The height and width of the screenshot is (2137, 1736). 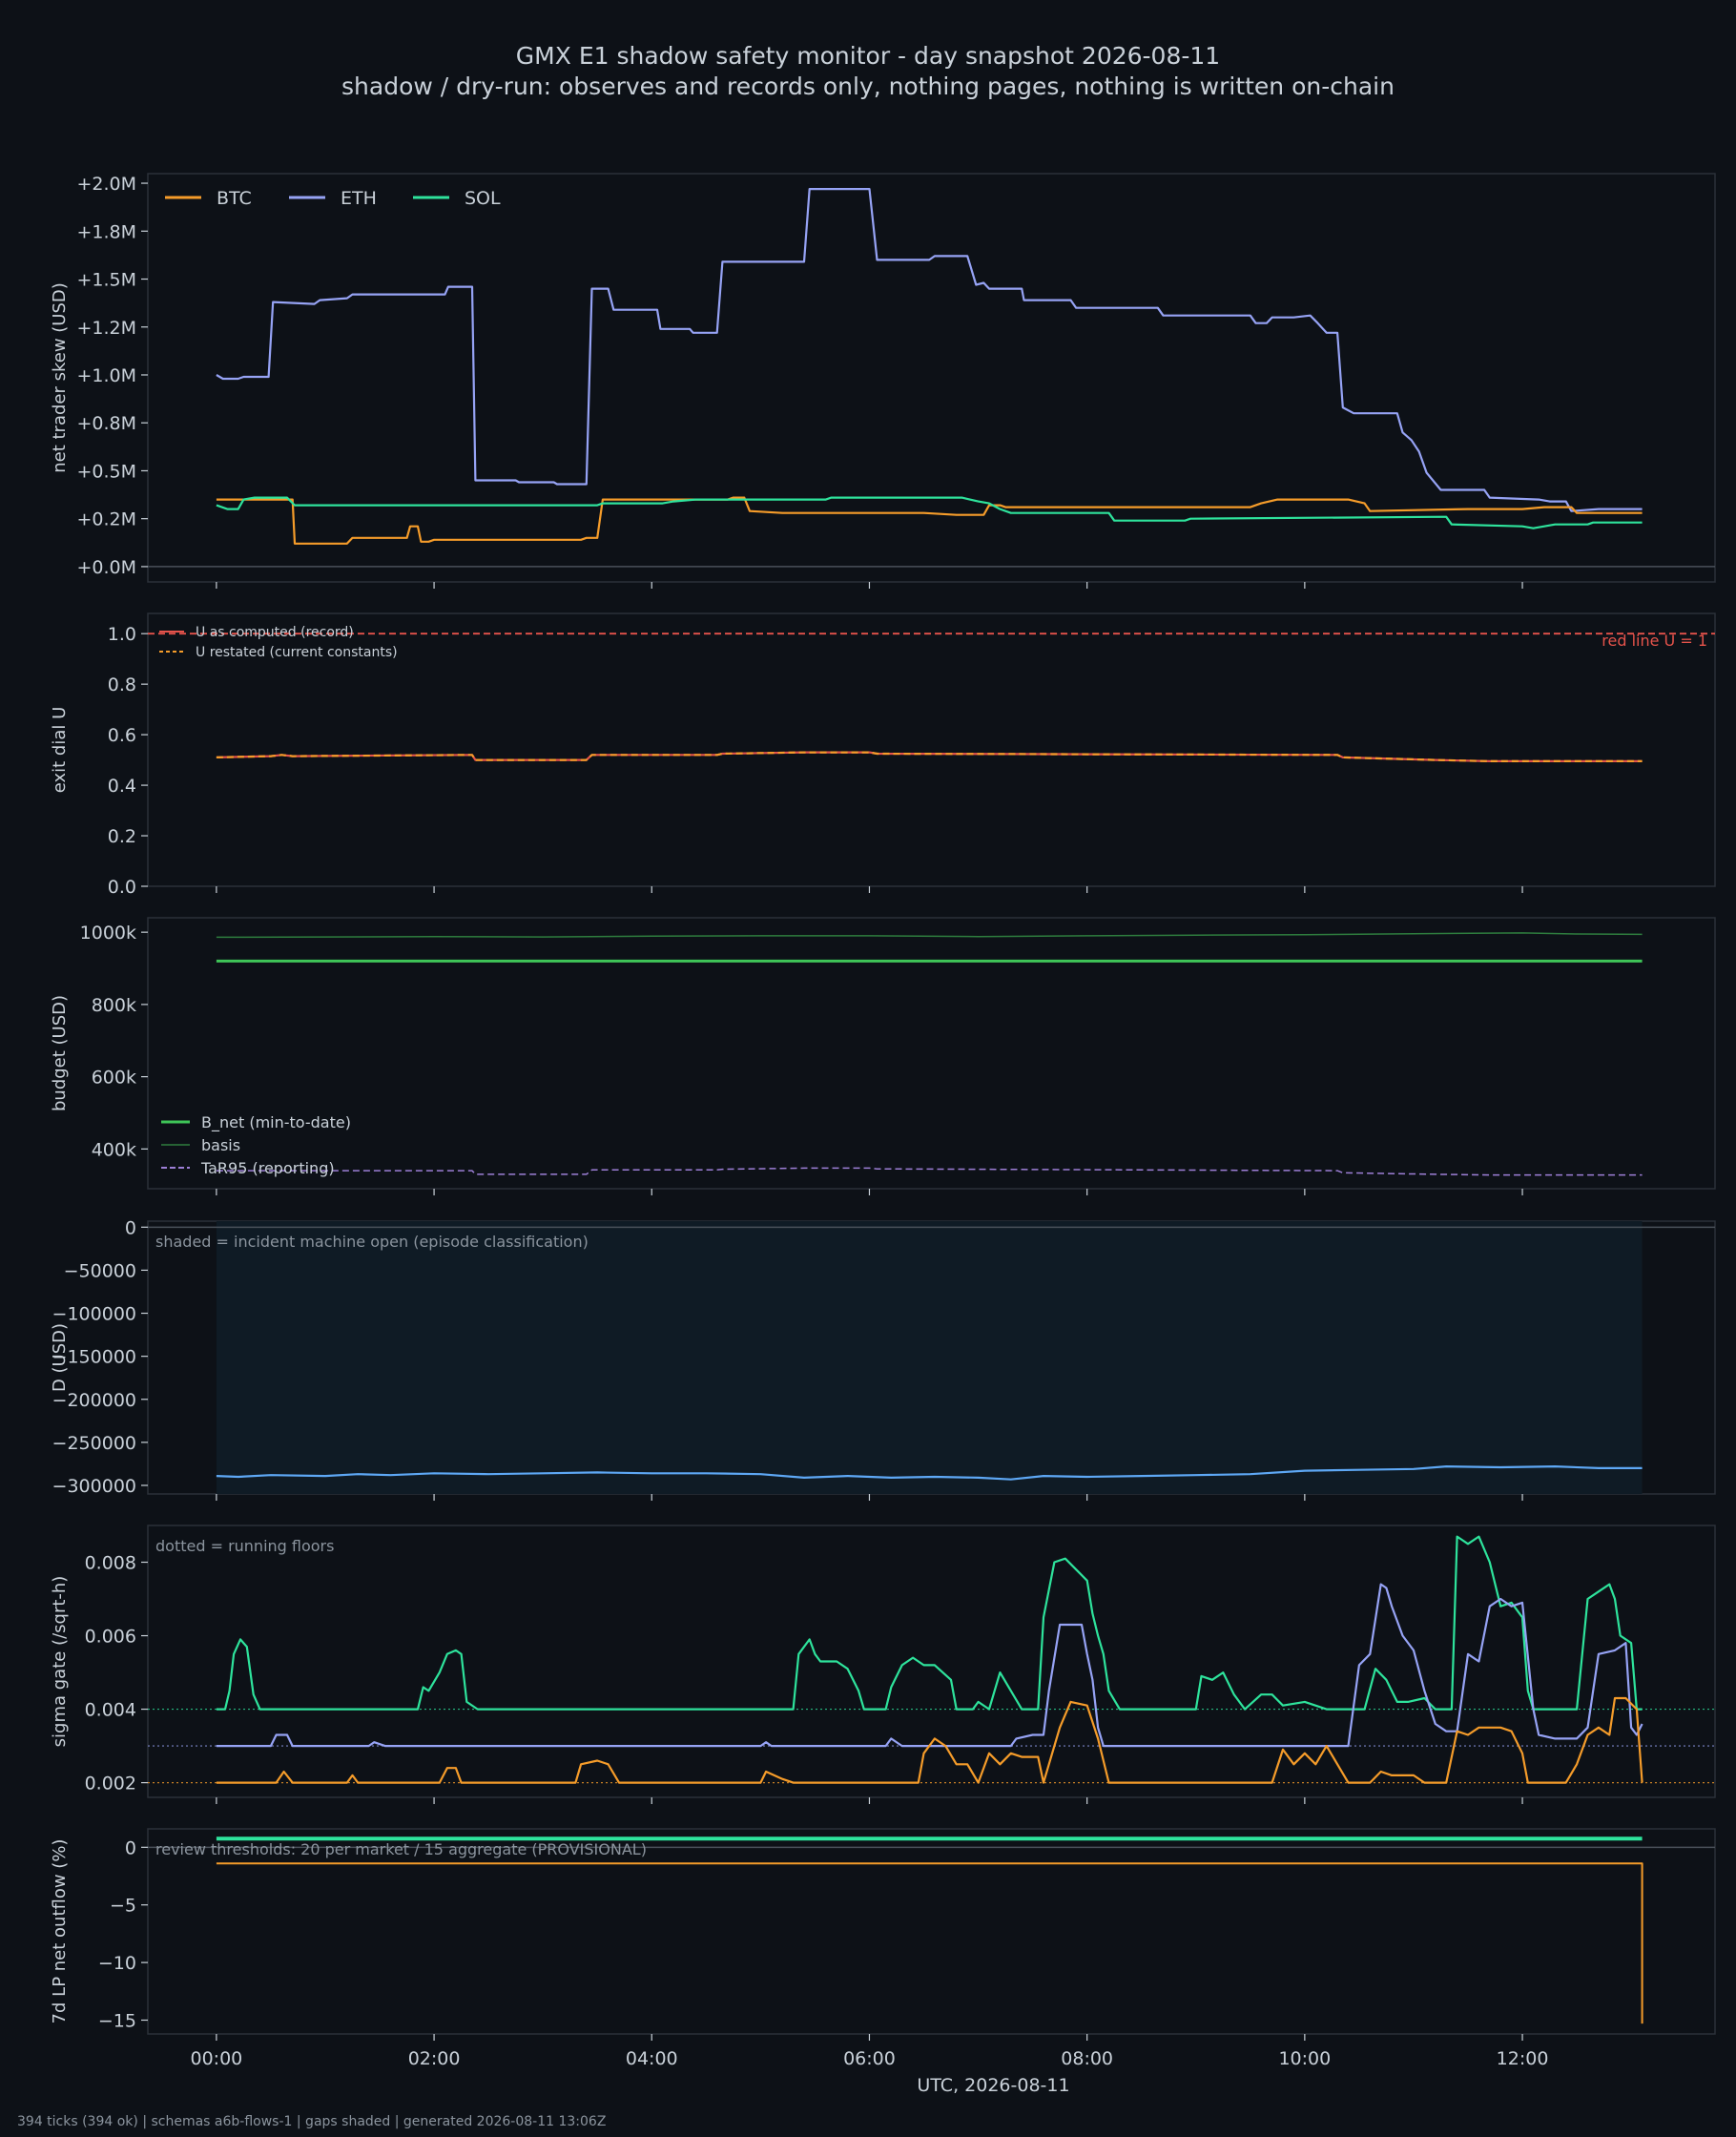 I want to click on x-tick-label: 08:00, so click(x=1087, y=2058).